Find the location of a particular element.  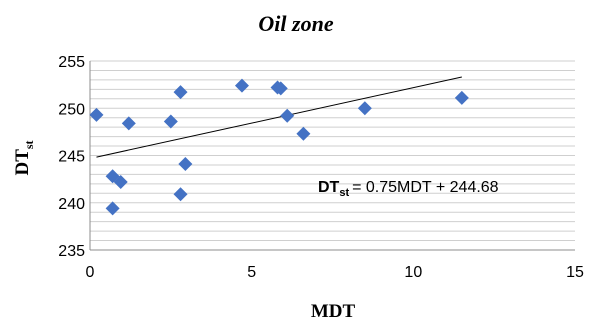

y-axis-title-sub: st is located at coordinates (29, 144).